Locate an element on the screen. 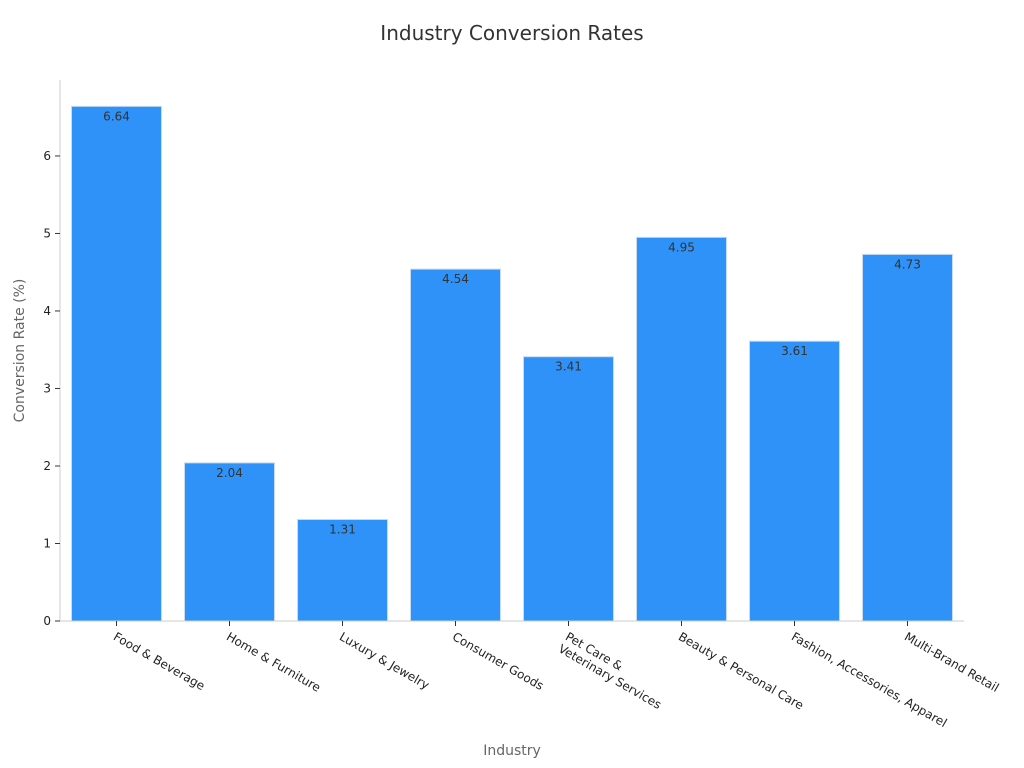 The width and height of the screenshot is (1024, 768). data-label-3: 1.31 is located at coordinates (342, 529).